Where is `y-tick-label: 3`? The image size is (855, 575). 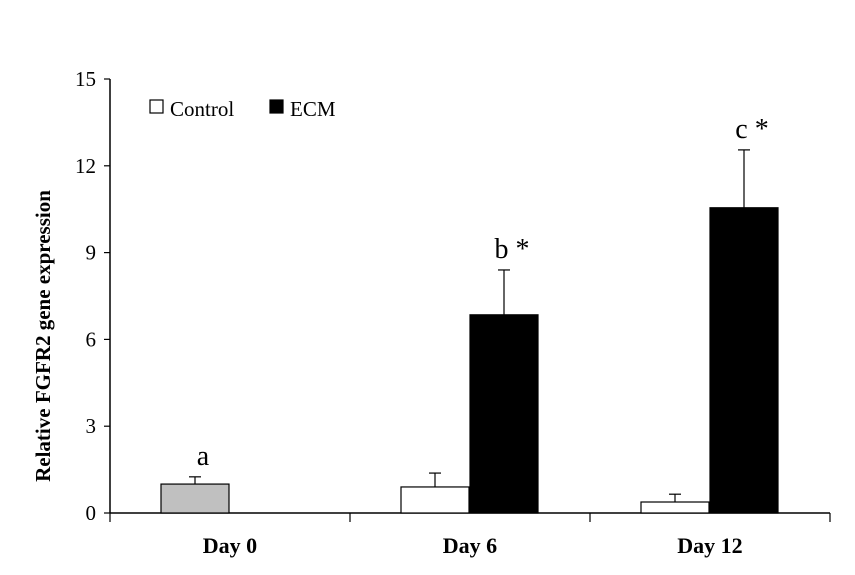 y-tick-label: 3 is located at coordinates (91, 426).